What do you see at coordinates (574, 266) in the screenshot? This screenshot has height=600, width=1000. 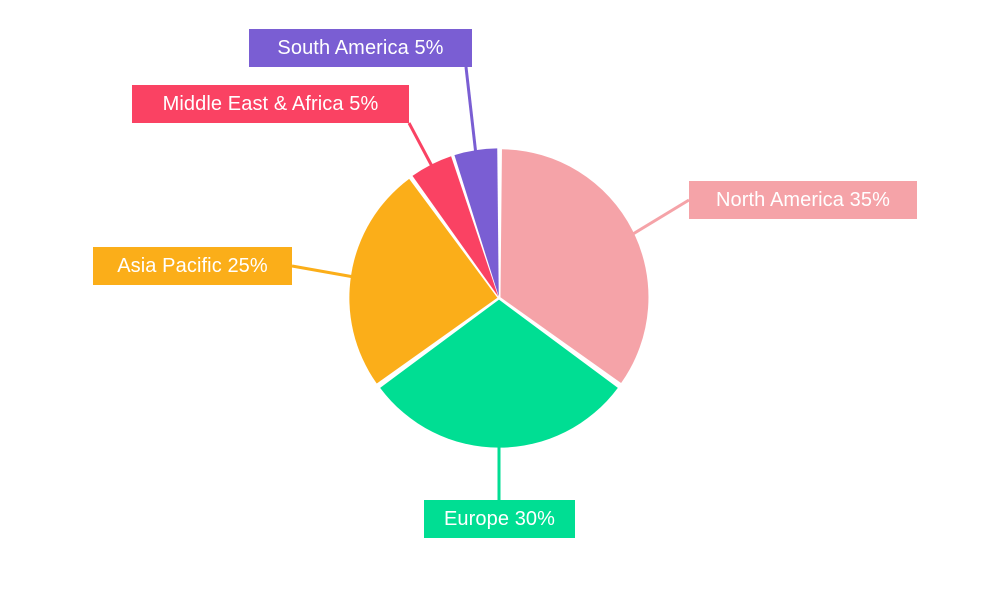 I see `pie-slice-north-america` at bounding box center [574, 266].